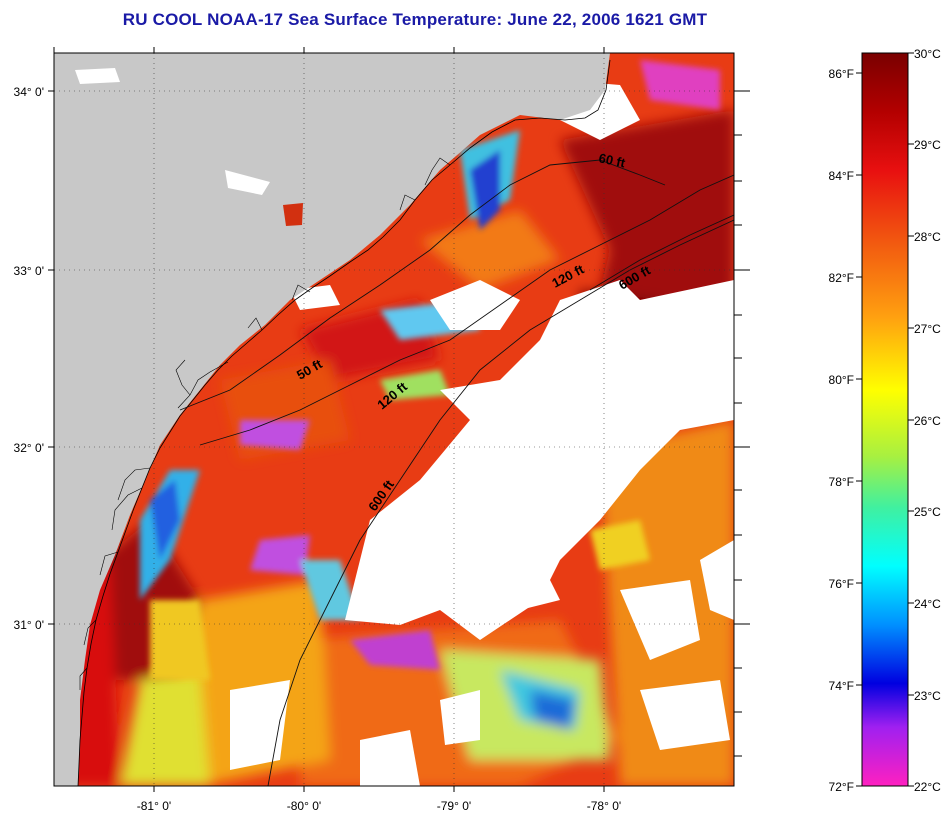 The width and height of the screenshot is (952, 817). I want to click on colorbar-c-label: 29°C, so click(927, 145).